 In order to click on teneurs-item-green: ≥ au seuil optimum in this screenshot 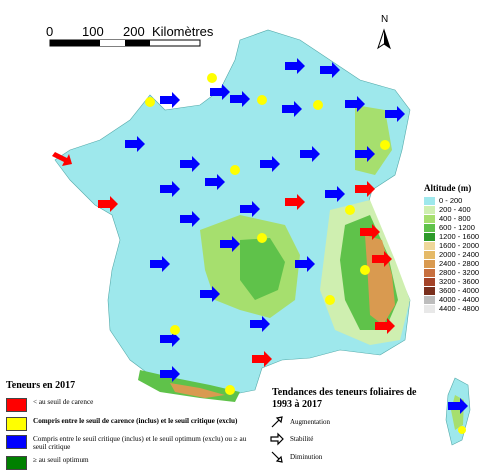, I will do `click(47, 463)`.